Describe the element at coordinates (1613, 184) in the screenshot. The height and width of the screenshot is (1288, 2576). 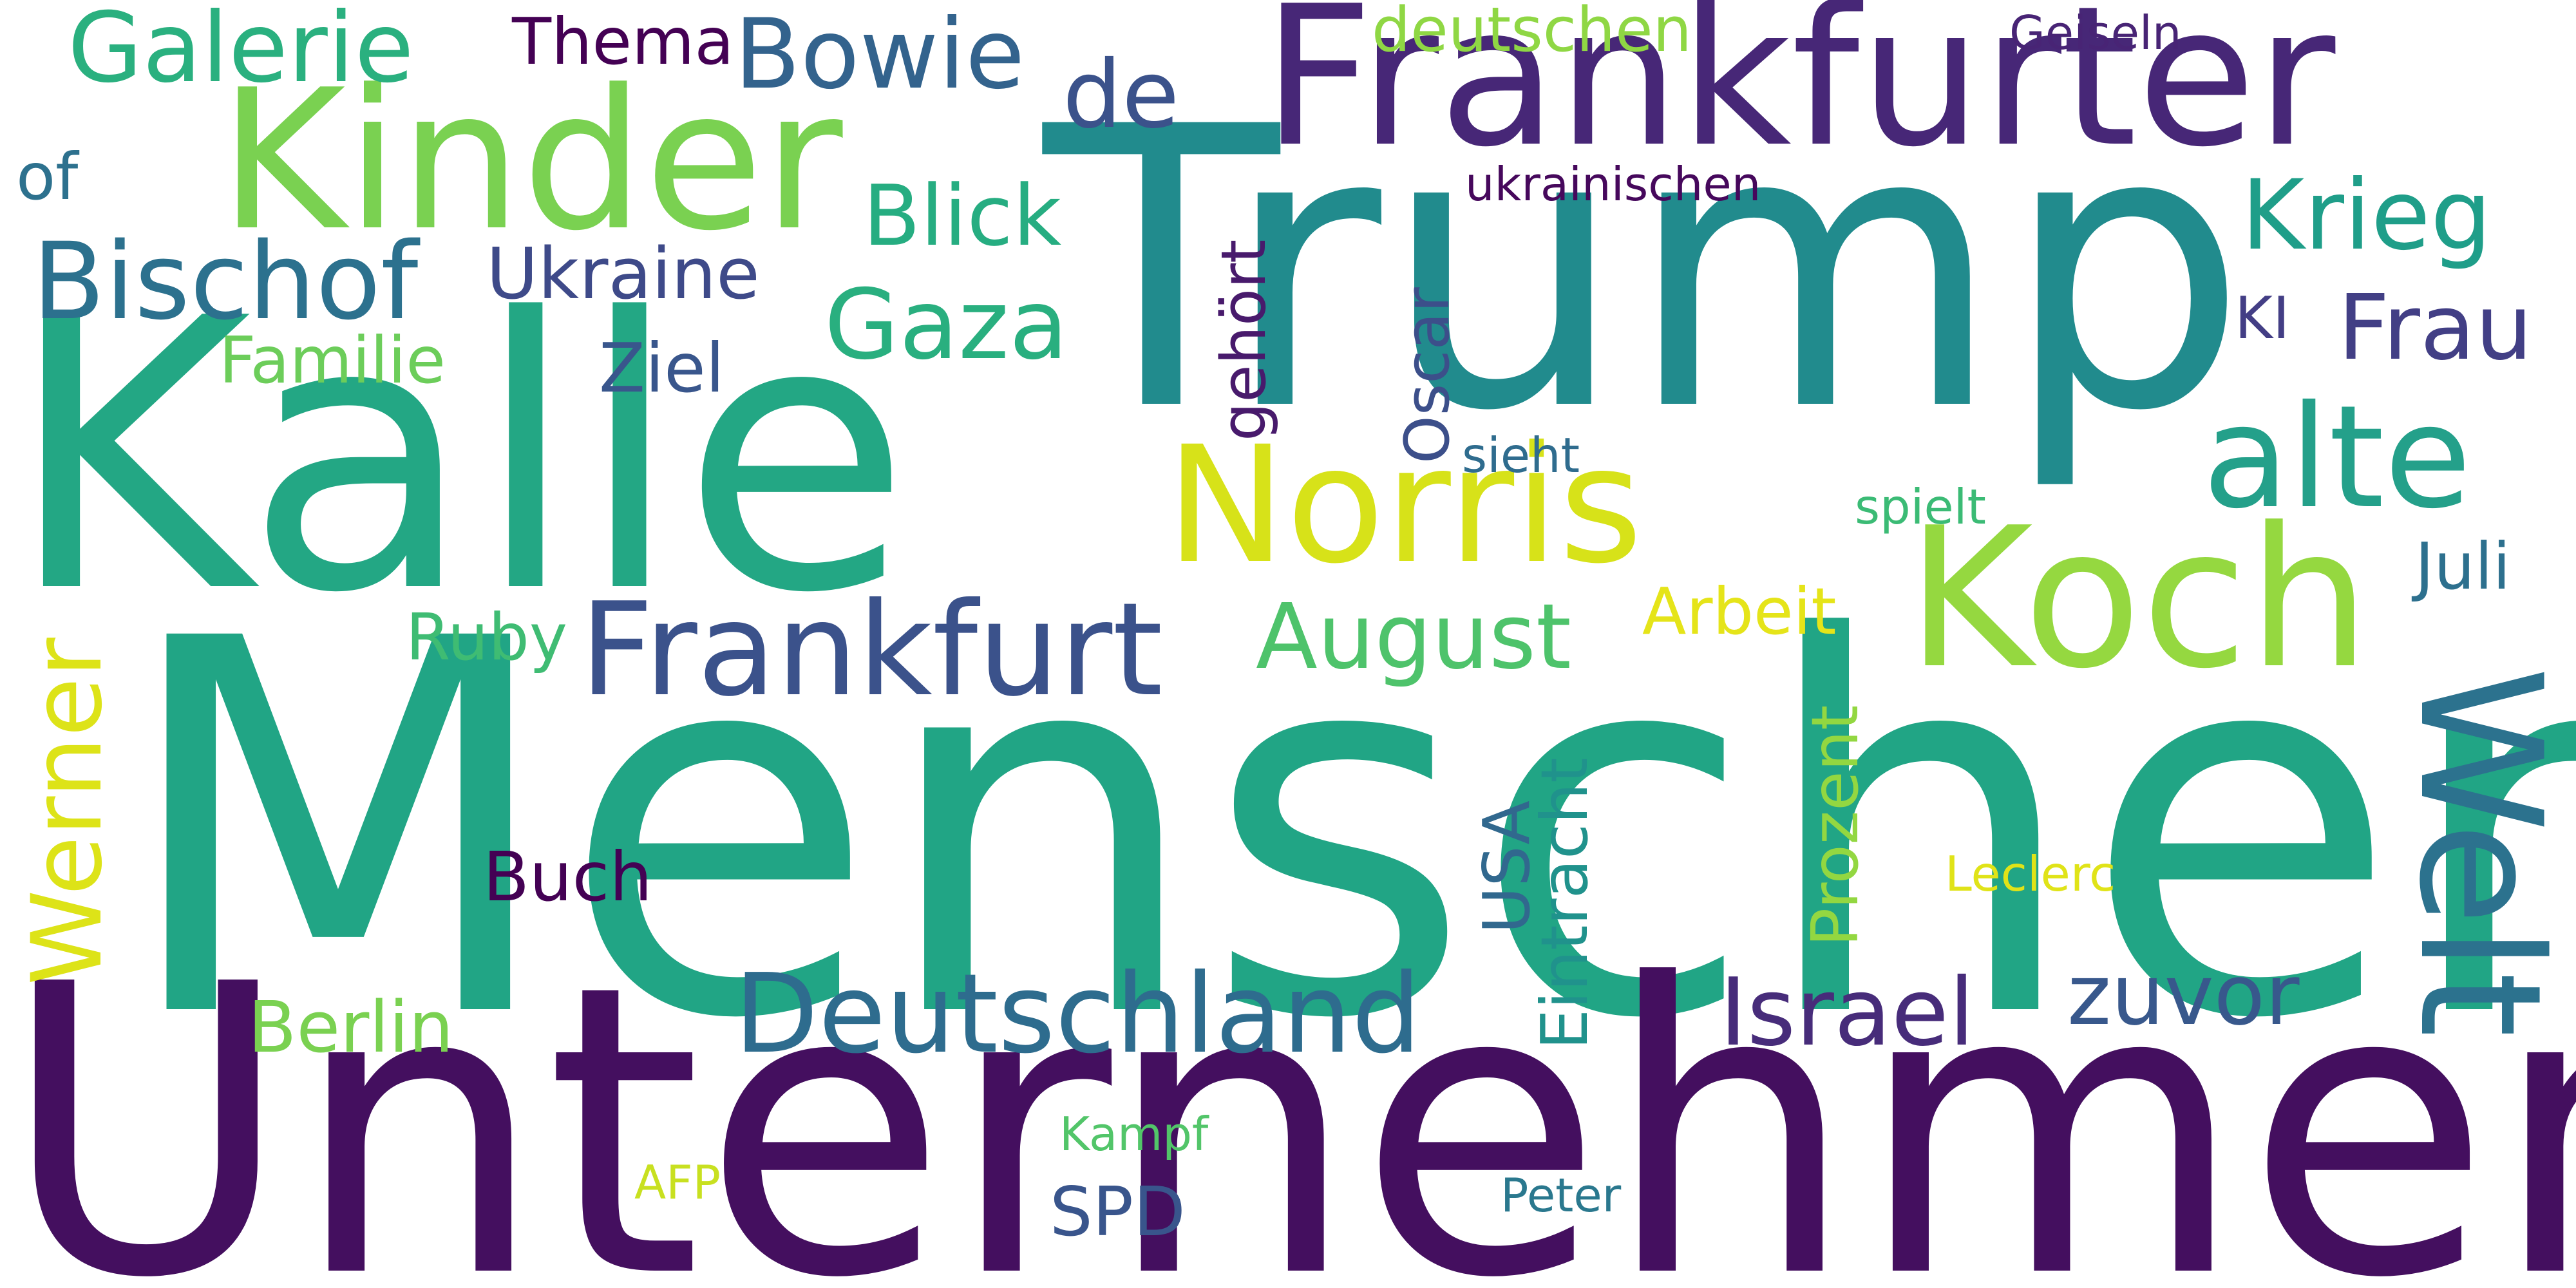
I see `word-ukrainischen: ukrainischen` at that location.